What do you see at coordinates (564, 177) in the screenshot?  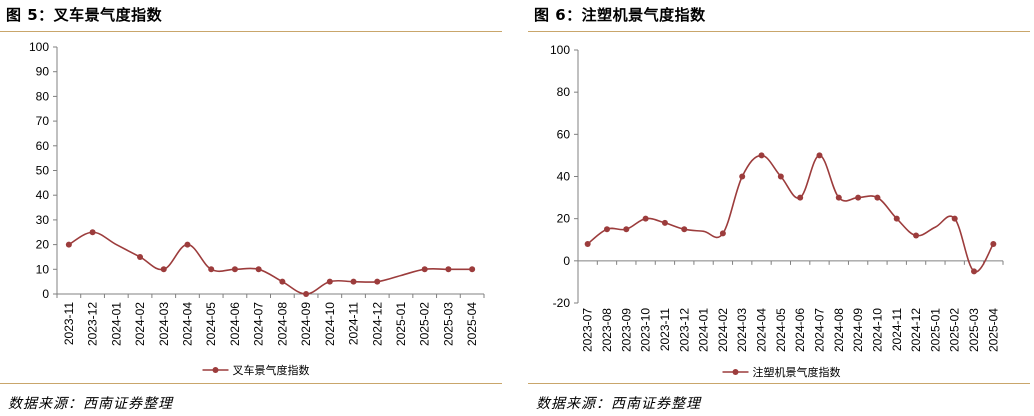 I see `y-tick-label: 40` at bounding box center [564, 177].